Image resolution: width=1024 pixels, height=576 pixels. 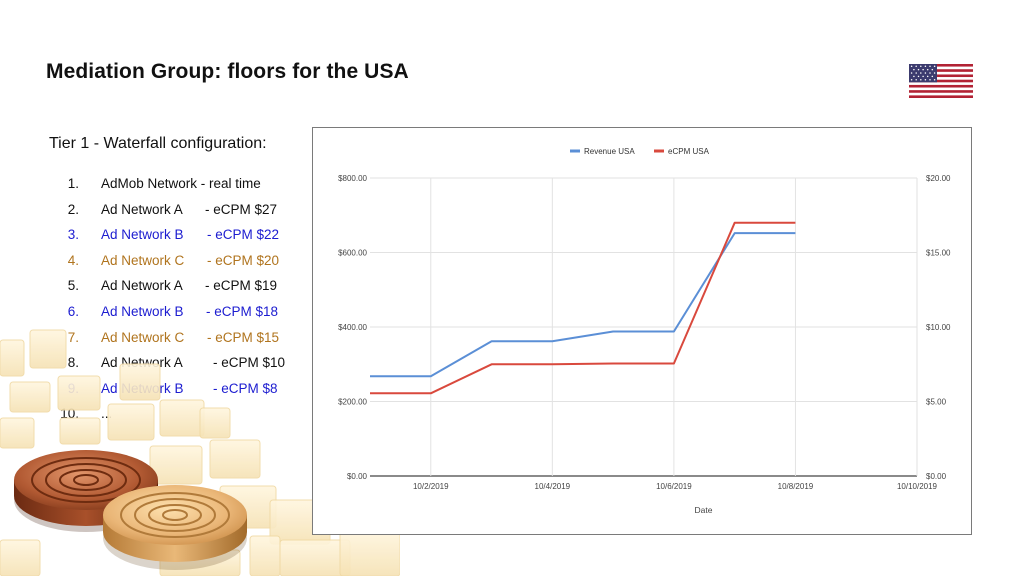 What do you see at coordinates (938, 178) in the screenshot?
I see `y-tick-right: $20.00` at bounding box center [938, 178].